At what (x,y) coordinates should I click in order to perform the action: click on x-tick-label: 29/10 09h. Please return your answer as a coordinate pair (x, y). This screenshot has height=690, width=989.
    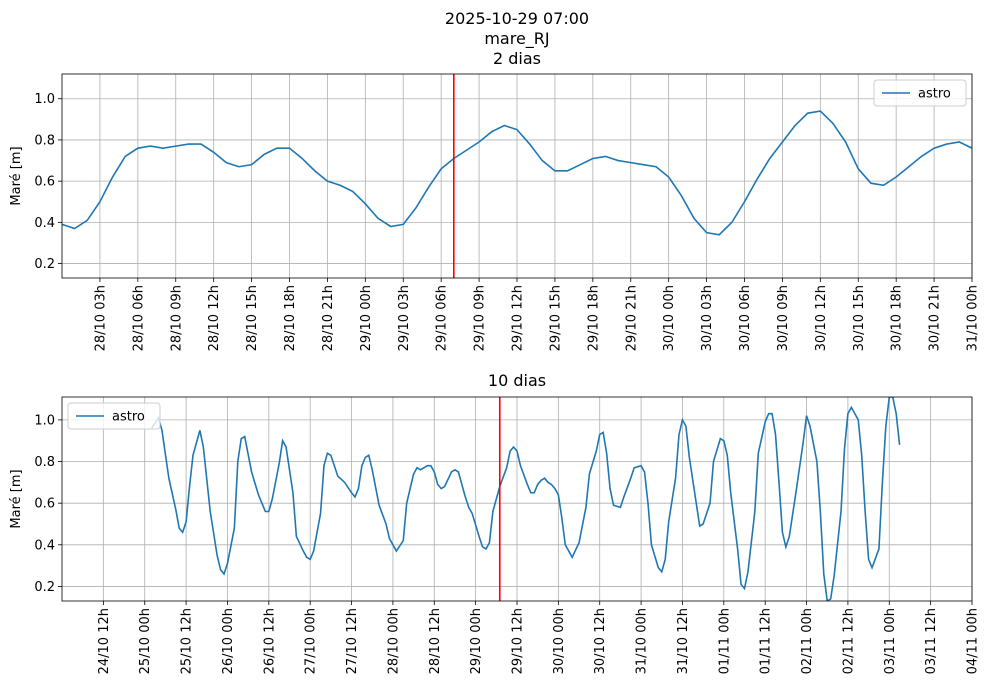
    Looking at the image, I should click on (480, 318).